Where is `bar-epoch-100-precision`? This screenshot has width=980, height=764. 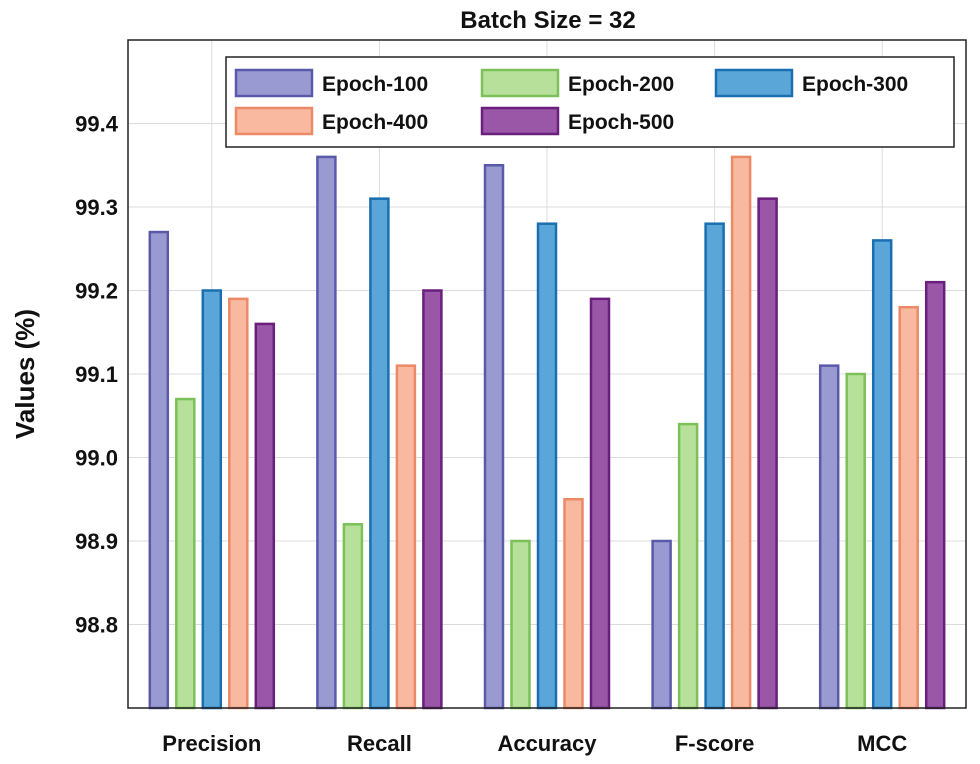 bar-epoch-100-precision is located at coordinates (159, 470).